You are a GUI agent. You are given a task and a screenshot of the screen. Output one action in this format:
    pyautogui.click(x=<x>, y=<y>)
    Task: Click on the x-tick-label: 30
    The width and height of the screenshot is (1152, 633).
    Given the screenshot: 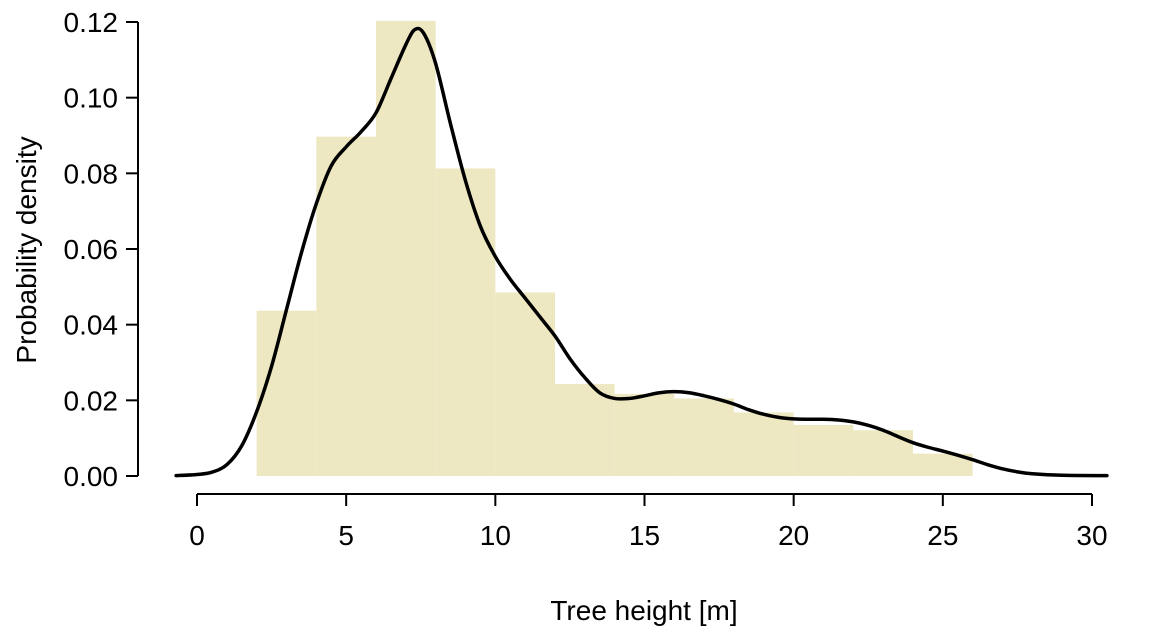 What is the action you would take?
    pyautogui.click(x=1091, y=535)
    